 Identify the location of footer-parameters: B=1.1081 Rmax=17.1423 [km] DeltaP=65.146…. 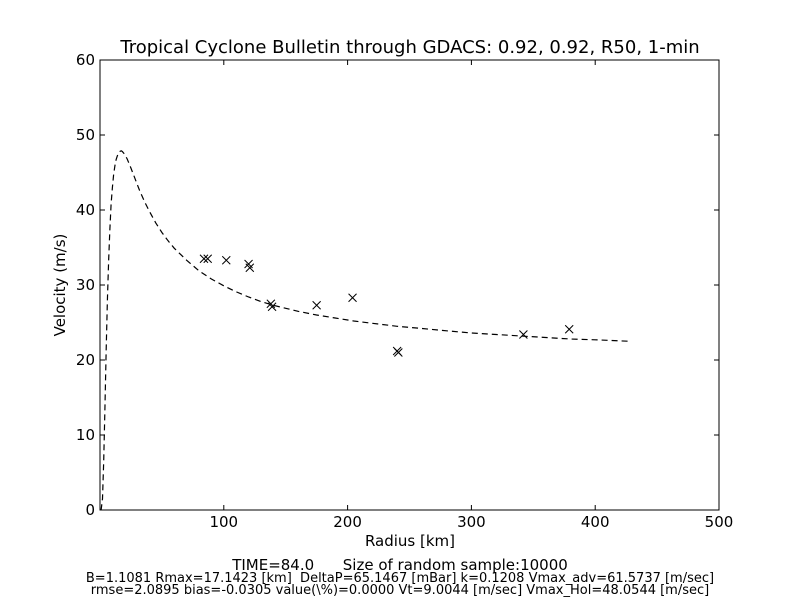
(400, 578).